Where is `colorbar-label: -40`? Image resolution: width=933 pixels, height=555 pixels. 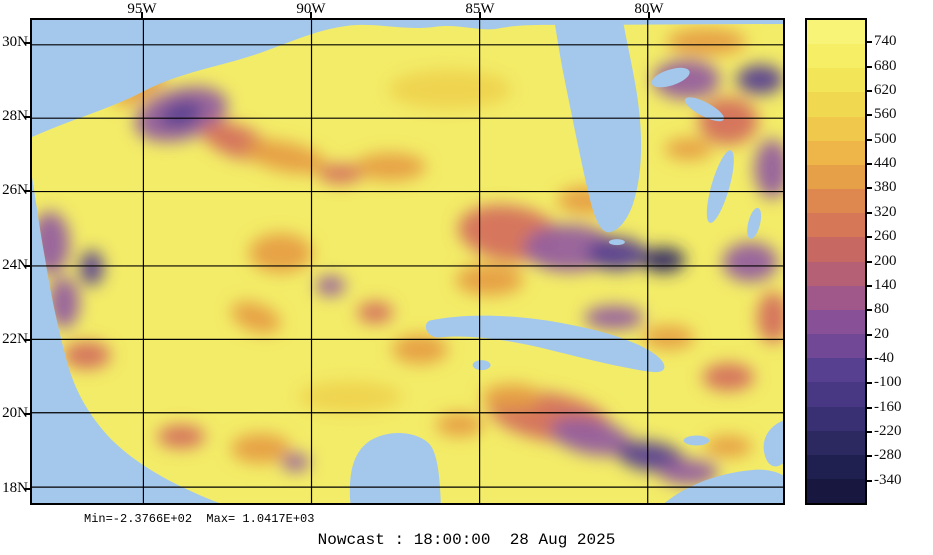 colorbar-label: -40 is located at coordinates (884, 357).